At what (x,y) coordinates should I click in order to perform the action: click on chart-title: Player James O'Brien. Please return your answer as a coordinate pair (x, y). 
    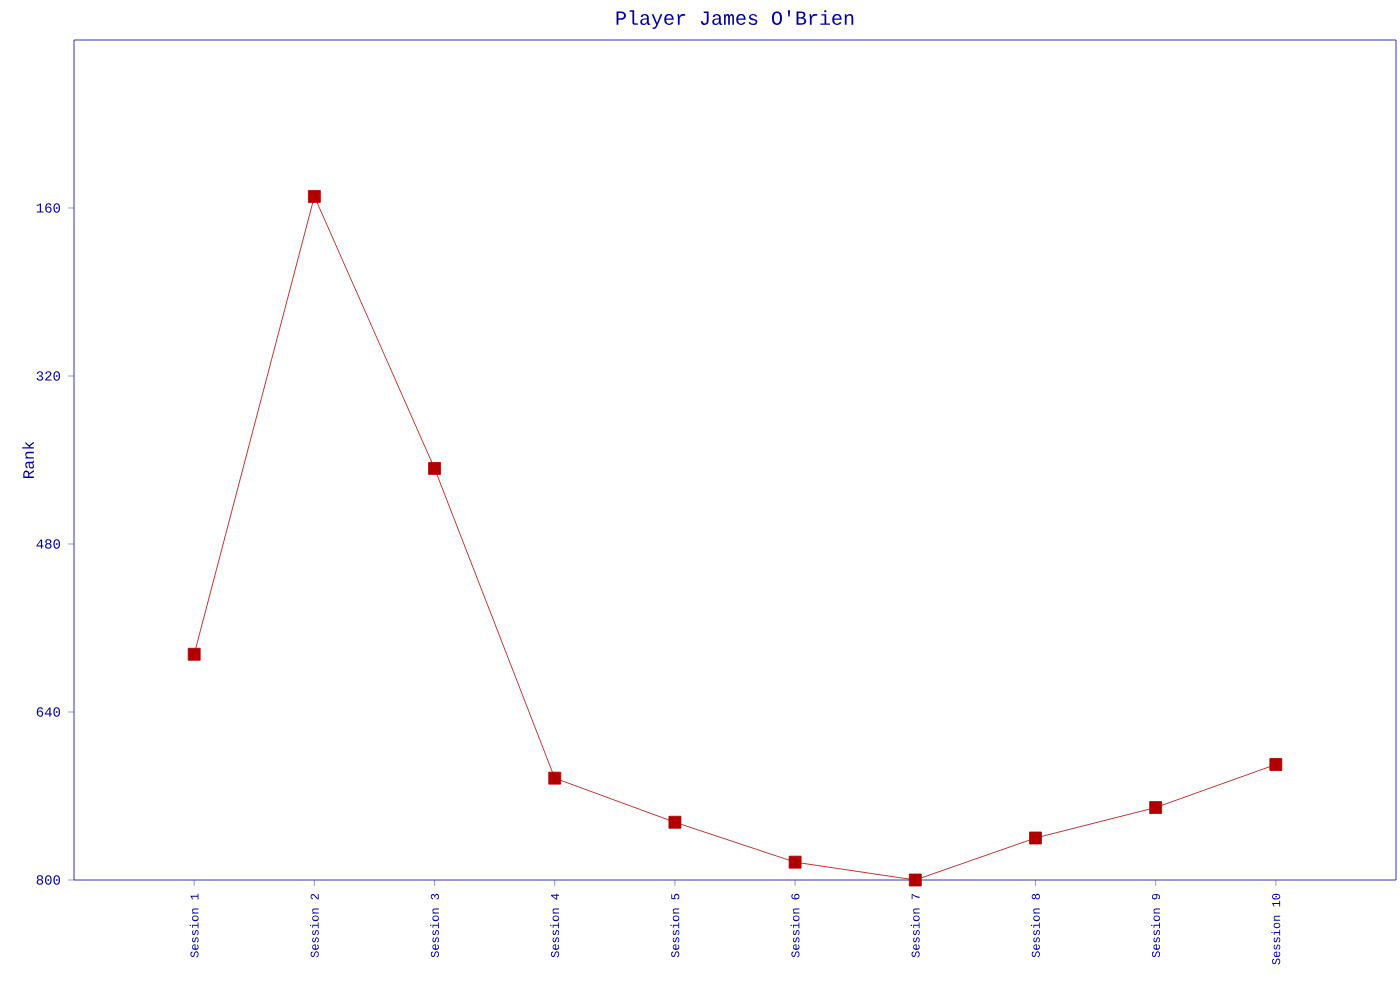
    Looking at the image, I should click on (735, 19).